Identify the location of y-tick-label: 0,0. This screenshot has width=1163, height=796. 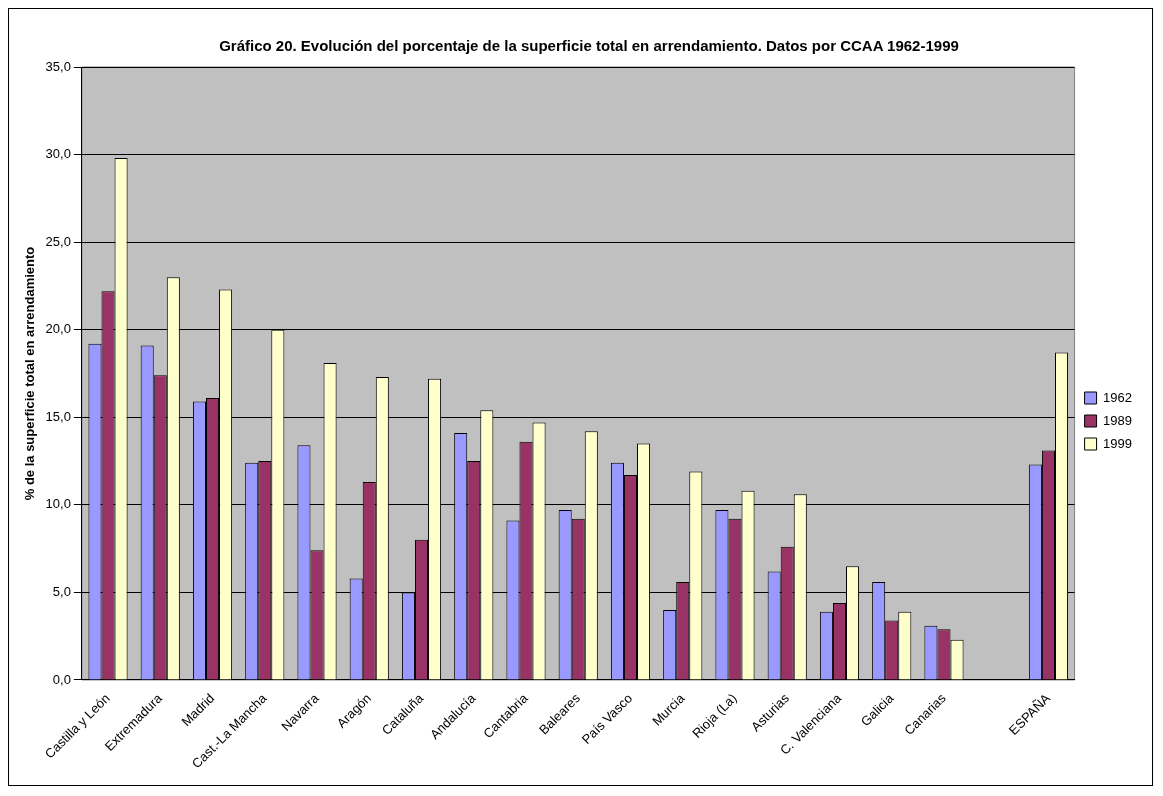
(61, 679).